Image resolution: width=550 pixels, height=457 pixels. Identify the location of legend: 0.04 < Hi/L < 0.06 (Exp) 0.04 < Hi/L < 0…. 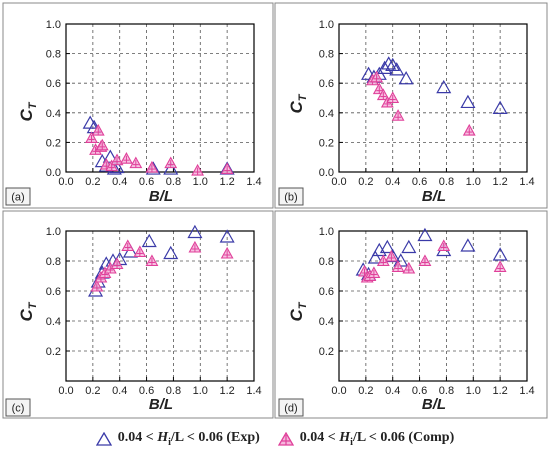
(275, 439).